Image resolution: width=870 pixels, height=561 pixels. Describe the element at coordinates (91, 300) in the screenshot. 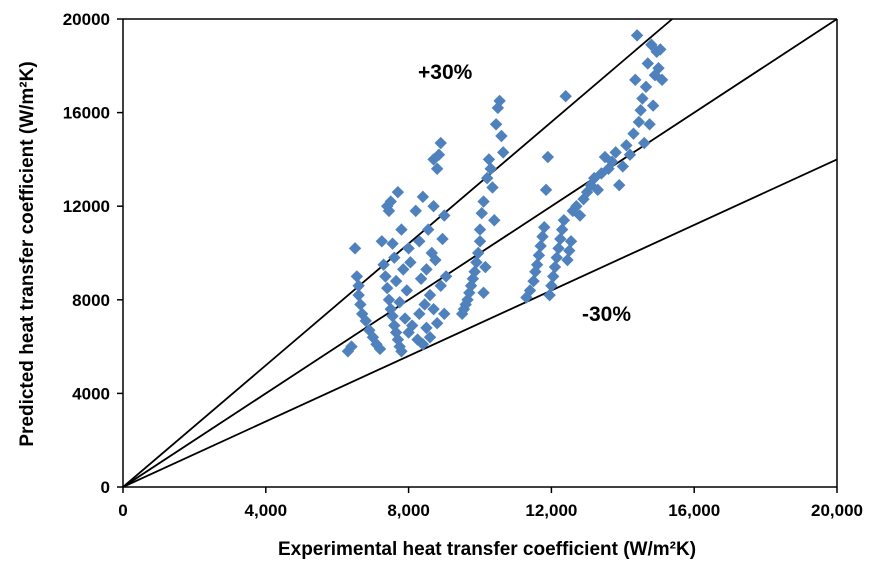

I see `y-tick-label: 8000` at that location.